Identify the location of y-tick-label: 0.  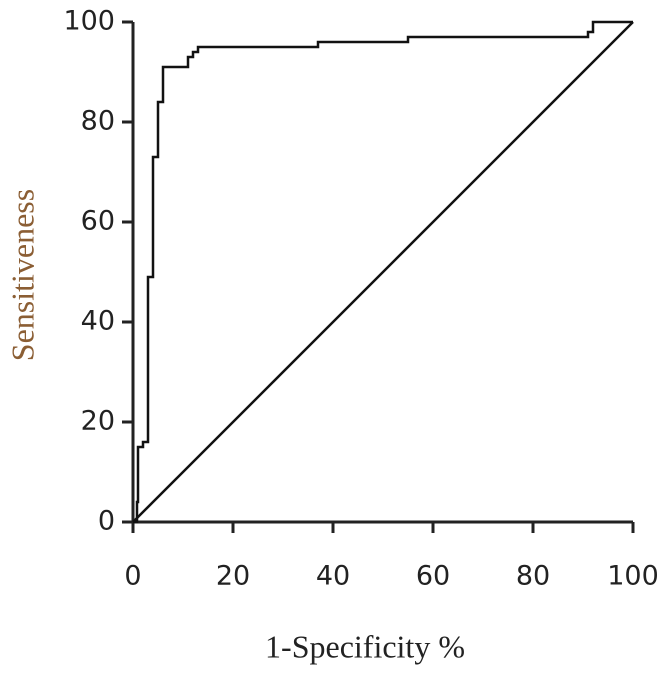
(106, 521).